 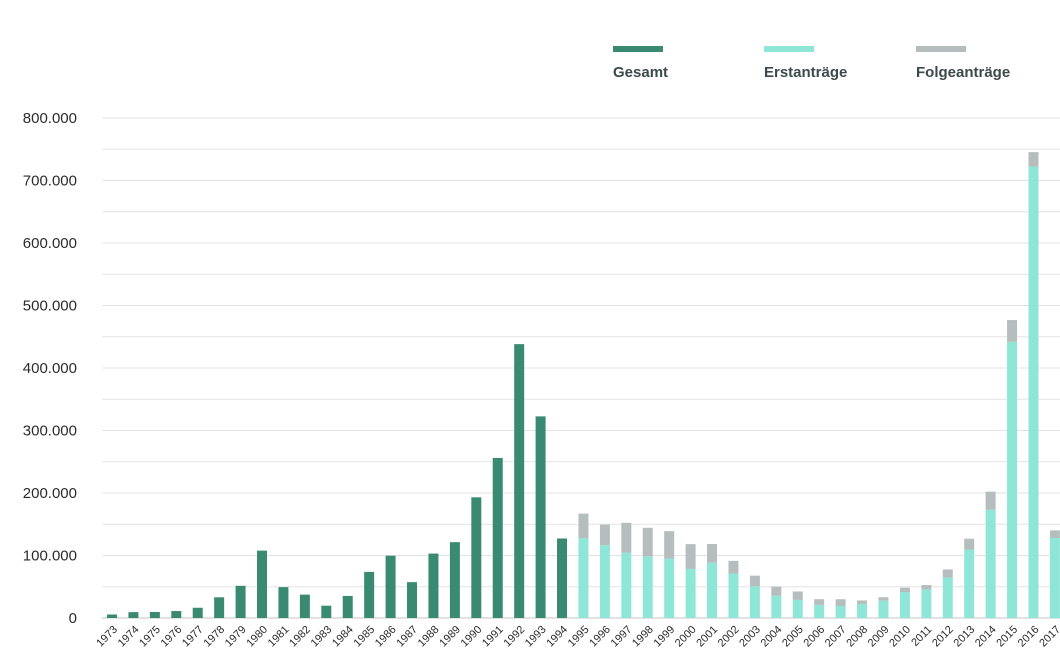 What do you see at coordinates (819, 602) in the screenshot?
I see `bar-2006-folgeanträge` at bounding box center [819, 602].